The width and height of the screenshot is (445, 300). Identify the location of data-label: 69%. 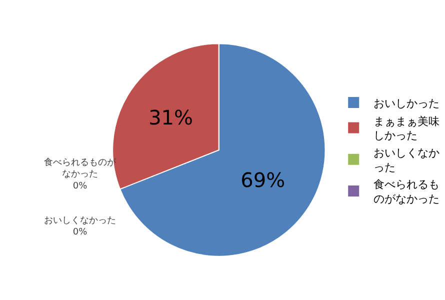
(263, 180).